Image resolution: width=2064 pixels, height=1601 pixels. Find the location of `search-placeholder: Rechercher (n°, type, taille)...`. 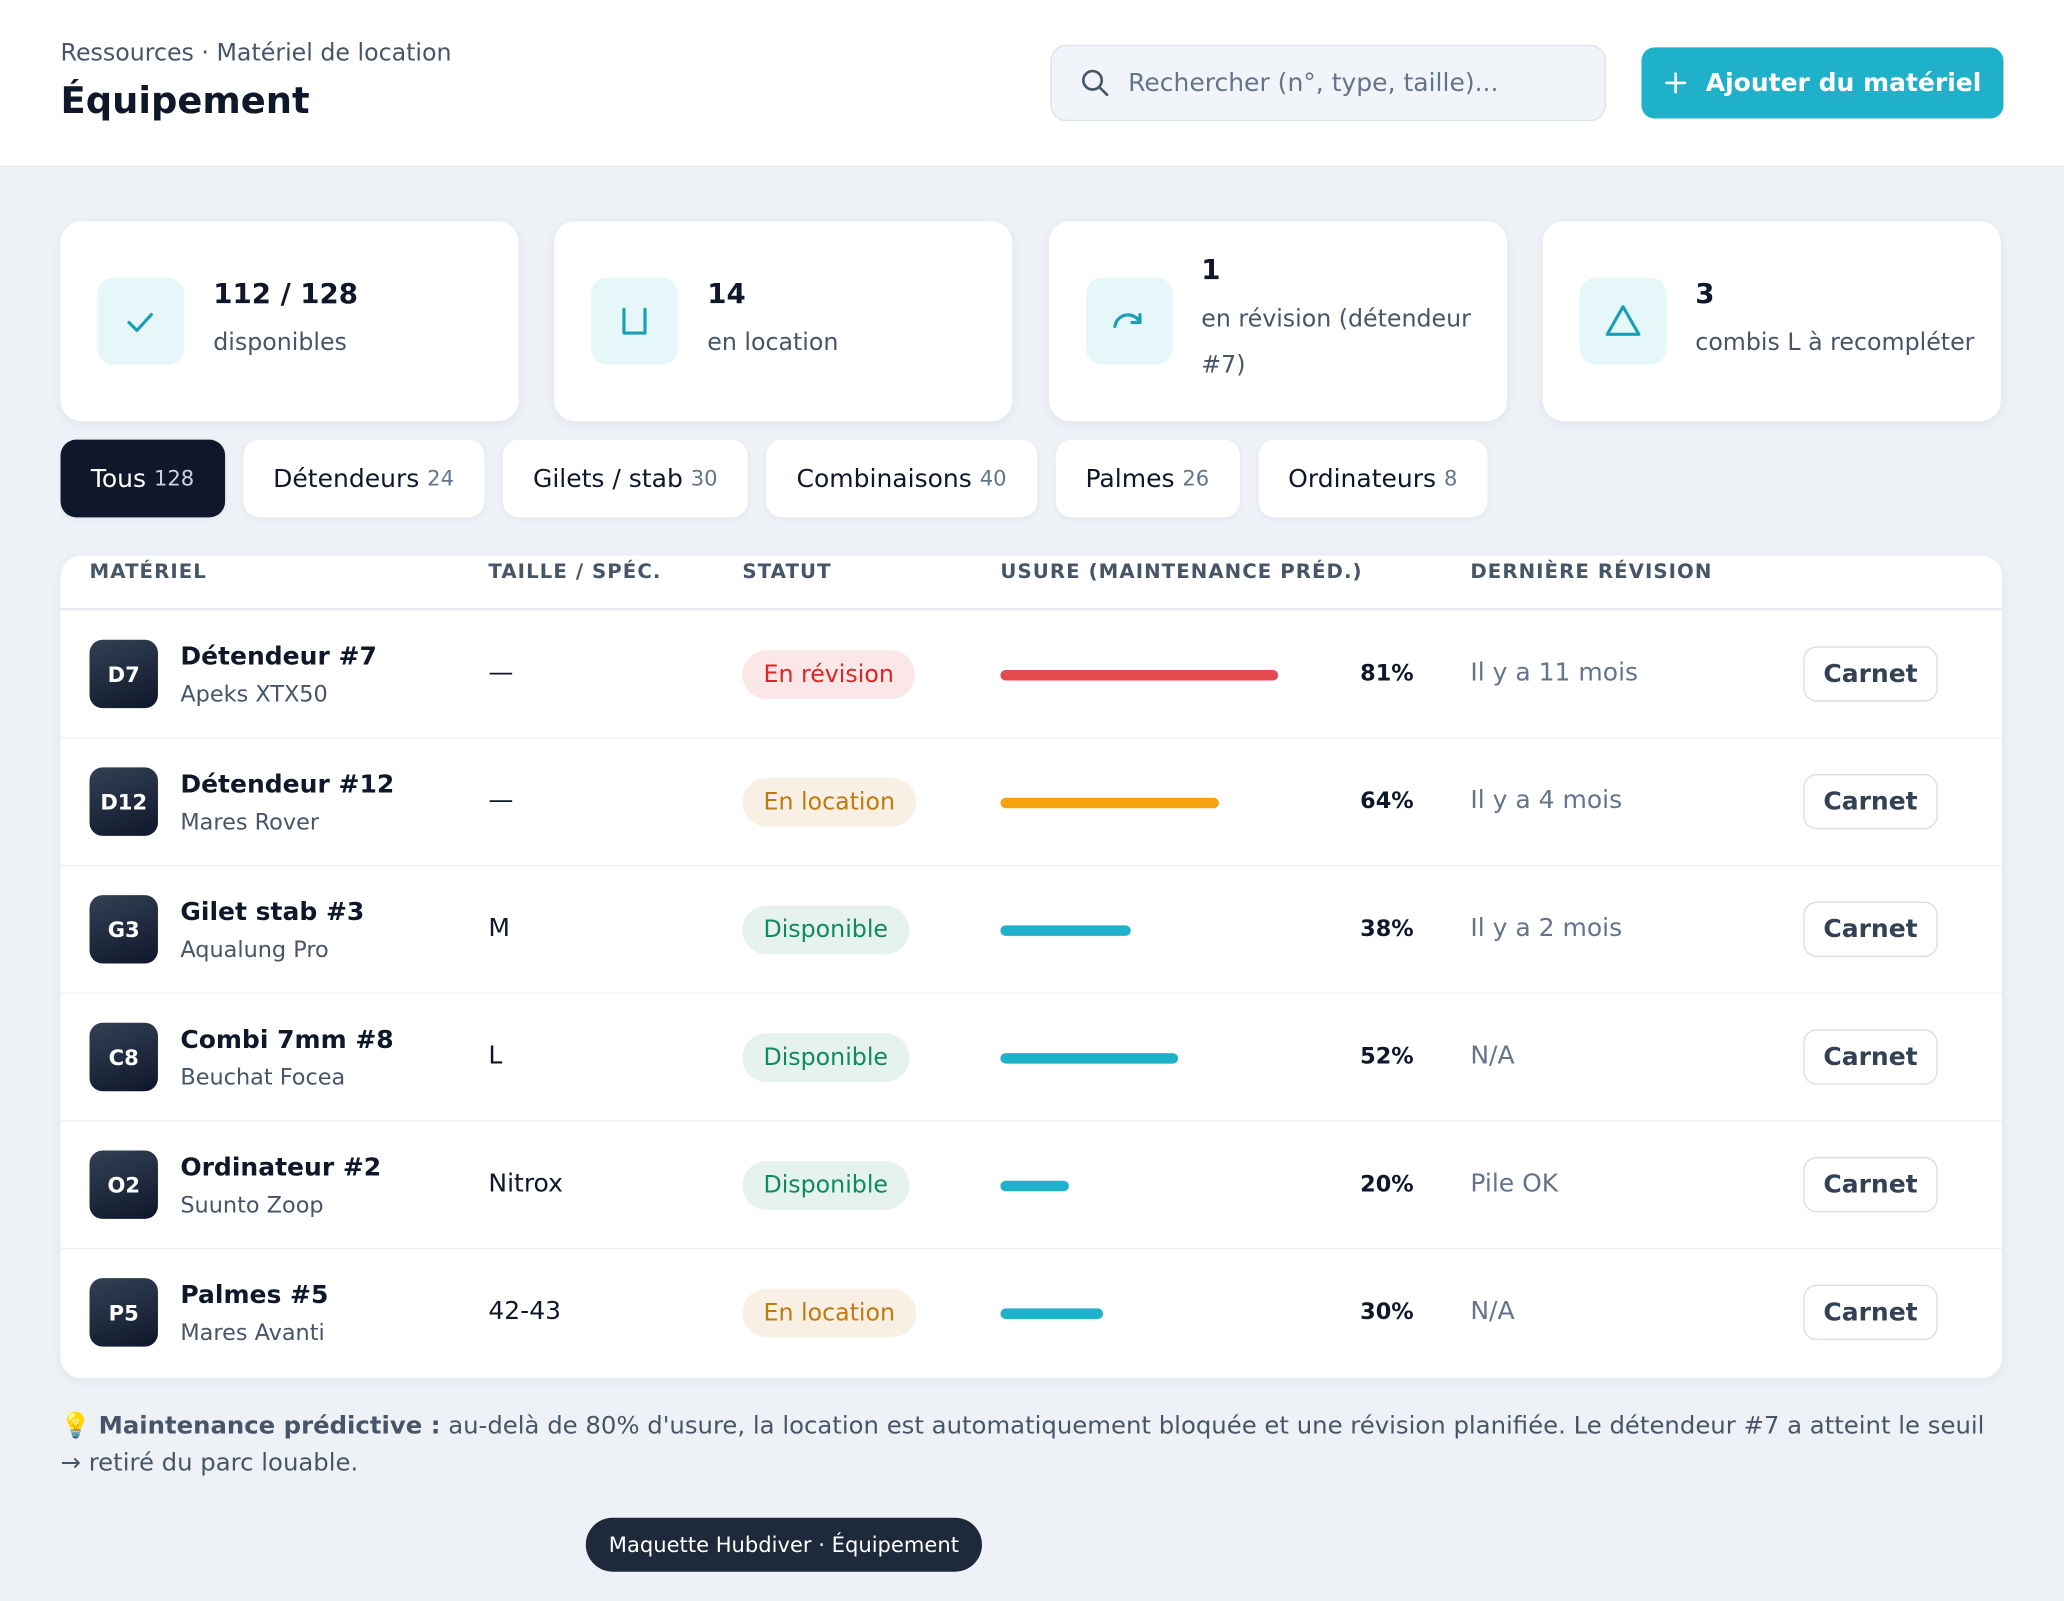

search-placeholder: Rechercher (n°, type, taille)... is located at coordinates (1313, 83).